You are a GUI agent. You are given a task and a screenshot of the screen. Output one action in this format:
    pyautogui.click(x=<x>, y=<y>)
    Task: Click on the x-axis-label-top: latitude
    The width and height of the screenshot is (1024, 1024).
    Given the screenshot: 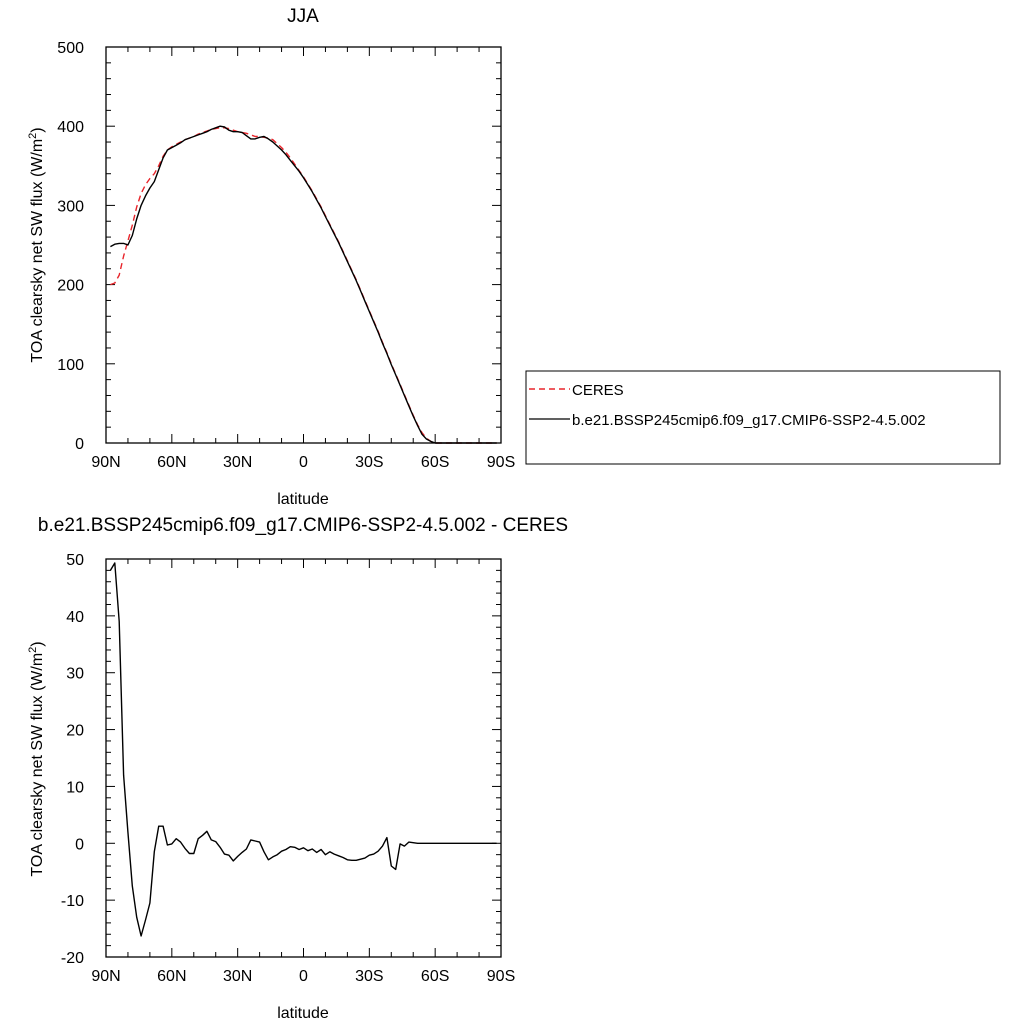 What is the action you would take?
    pyautogui.click(x=303, y=499)
    